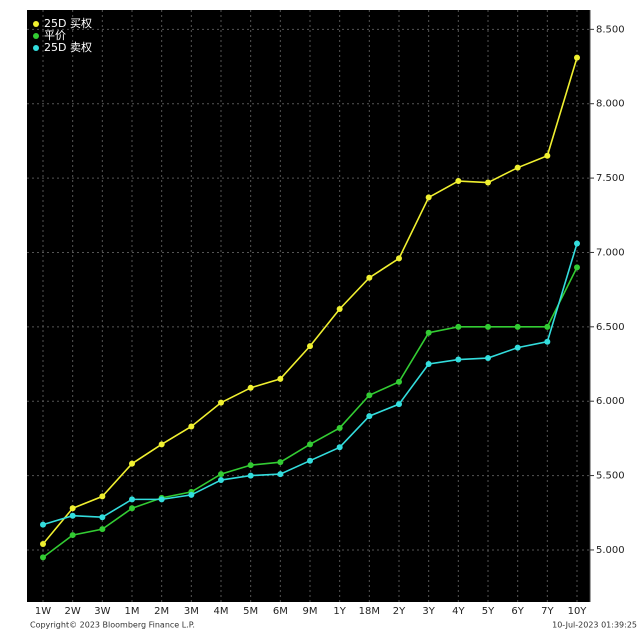 This screenshot has height=635, width=640. What do you see at coordinates (369, 611) in the screenshot?
I see `x-tick-label: 18M` at bounding box center [369, 611].